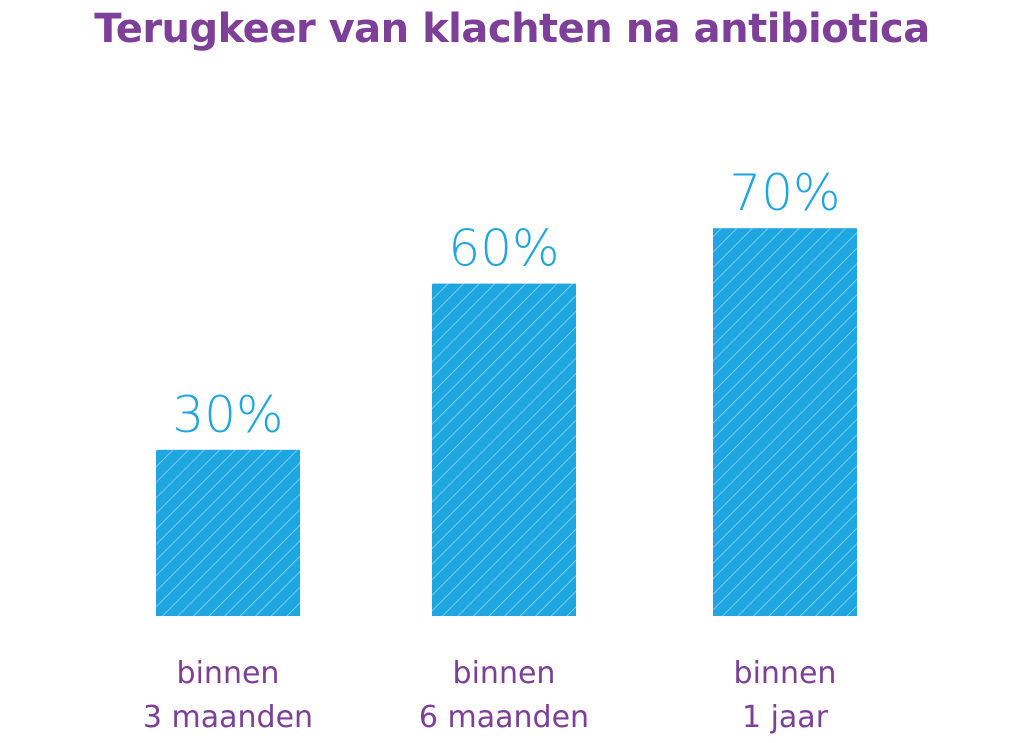 This screenshot has width=1024, height=743. What do you see at coordinates (228, 717) in the screenshot?
I see `category-label-1-line-2: 3 maanden` at bounding box center [228, 717].